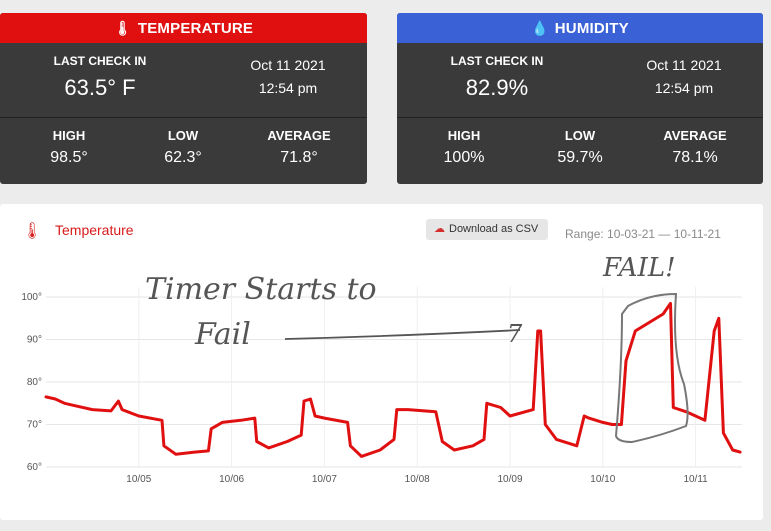  Describe the element at coordinates (222, 334) in the screenshot. I see `annotation-fail: Fail` at that location.